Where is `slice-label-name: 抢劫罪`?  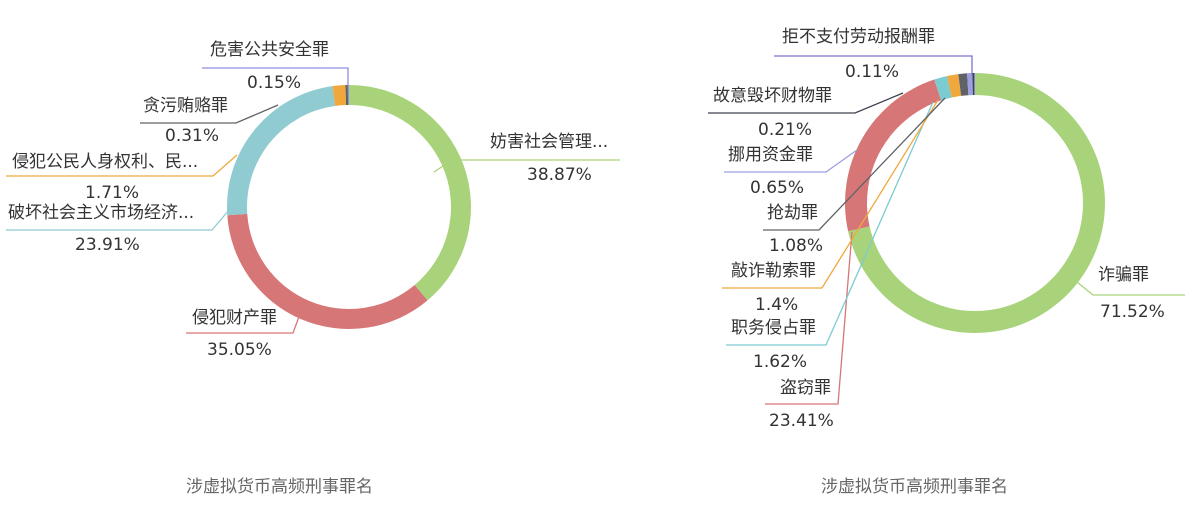
slice-label-name: 抢劫罪 is located at coordinates (792, 213).